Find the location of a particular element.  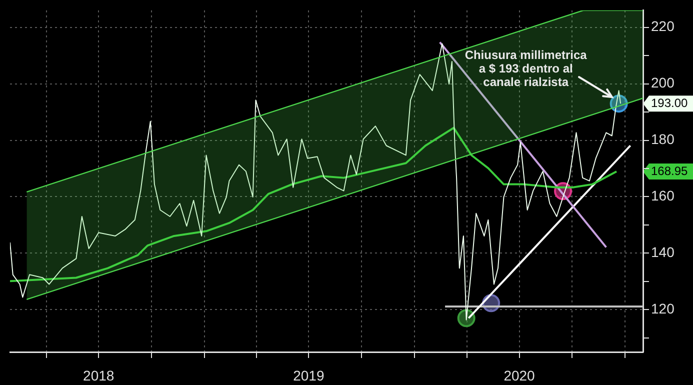

x-tick-label: 2020 is located at coordinates (520, 375).